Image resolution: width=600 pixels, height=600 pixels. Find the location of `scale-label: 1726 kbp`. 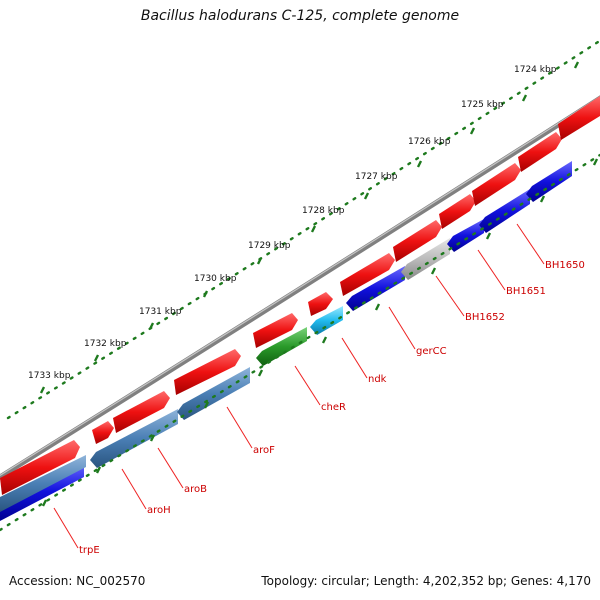

scale-label: 1726 kbp is located at coordinates (429, 142).